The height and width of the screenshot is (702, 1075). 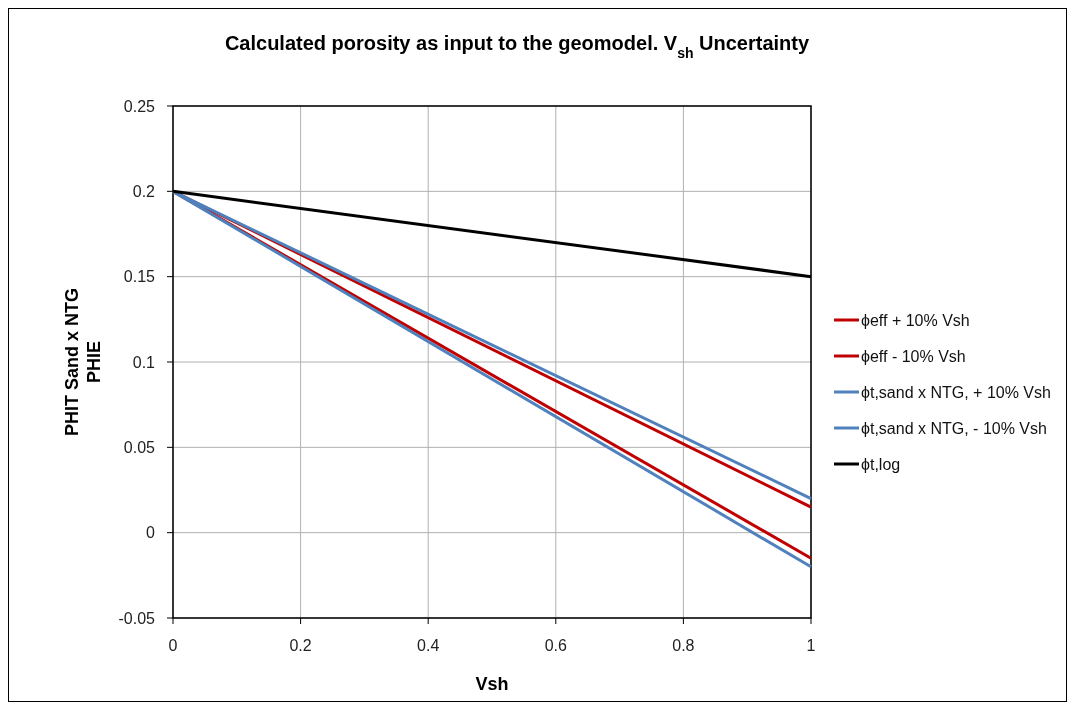 What do you see at coordinates (954, 428) in the screenshot?
I see `legend-label: ϕt,sand x NTG, - 10% Vsh` at bounding box center [954, 428].